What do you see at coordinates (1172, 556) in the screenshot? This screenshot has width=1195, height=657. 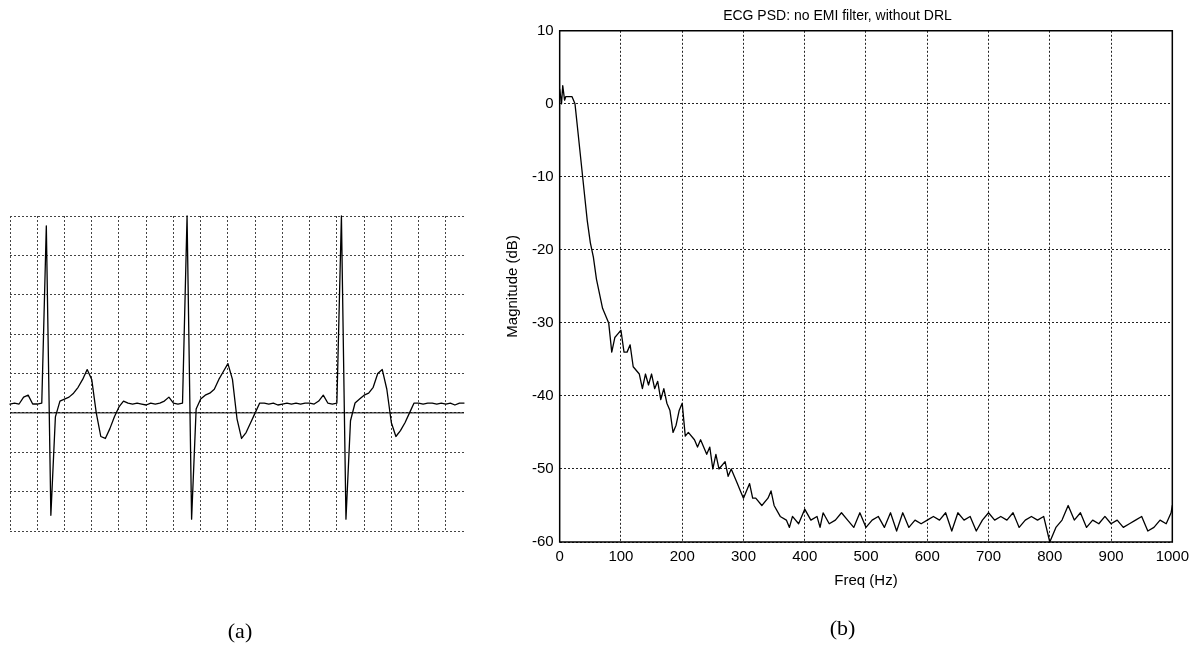 I see `x-tick-label: 1000` at bounding box center [1172, 556].